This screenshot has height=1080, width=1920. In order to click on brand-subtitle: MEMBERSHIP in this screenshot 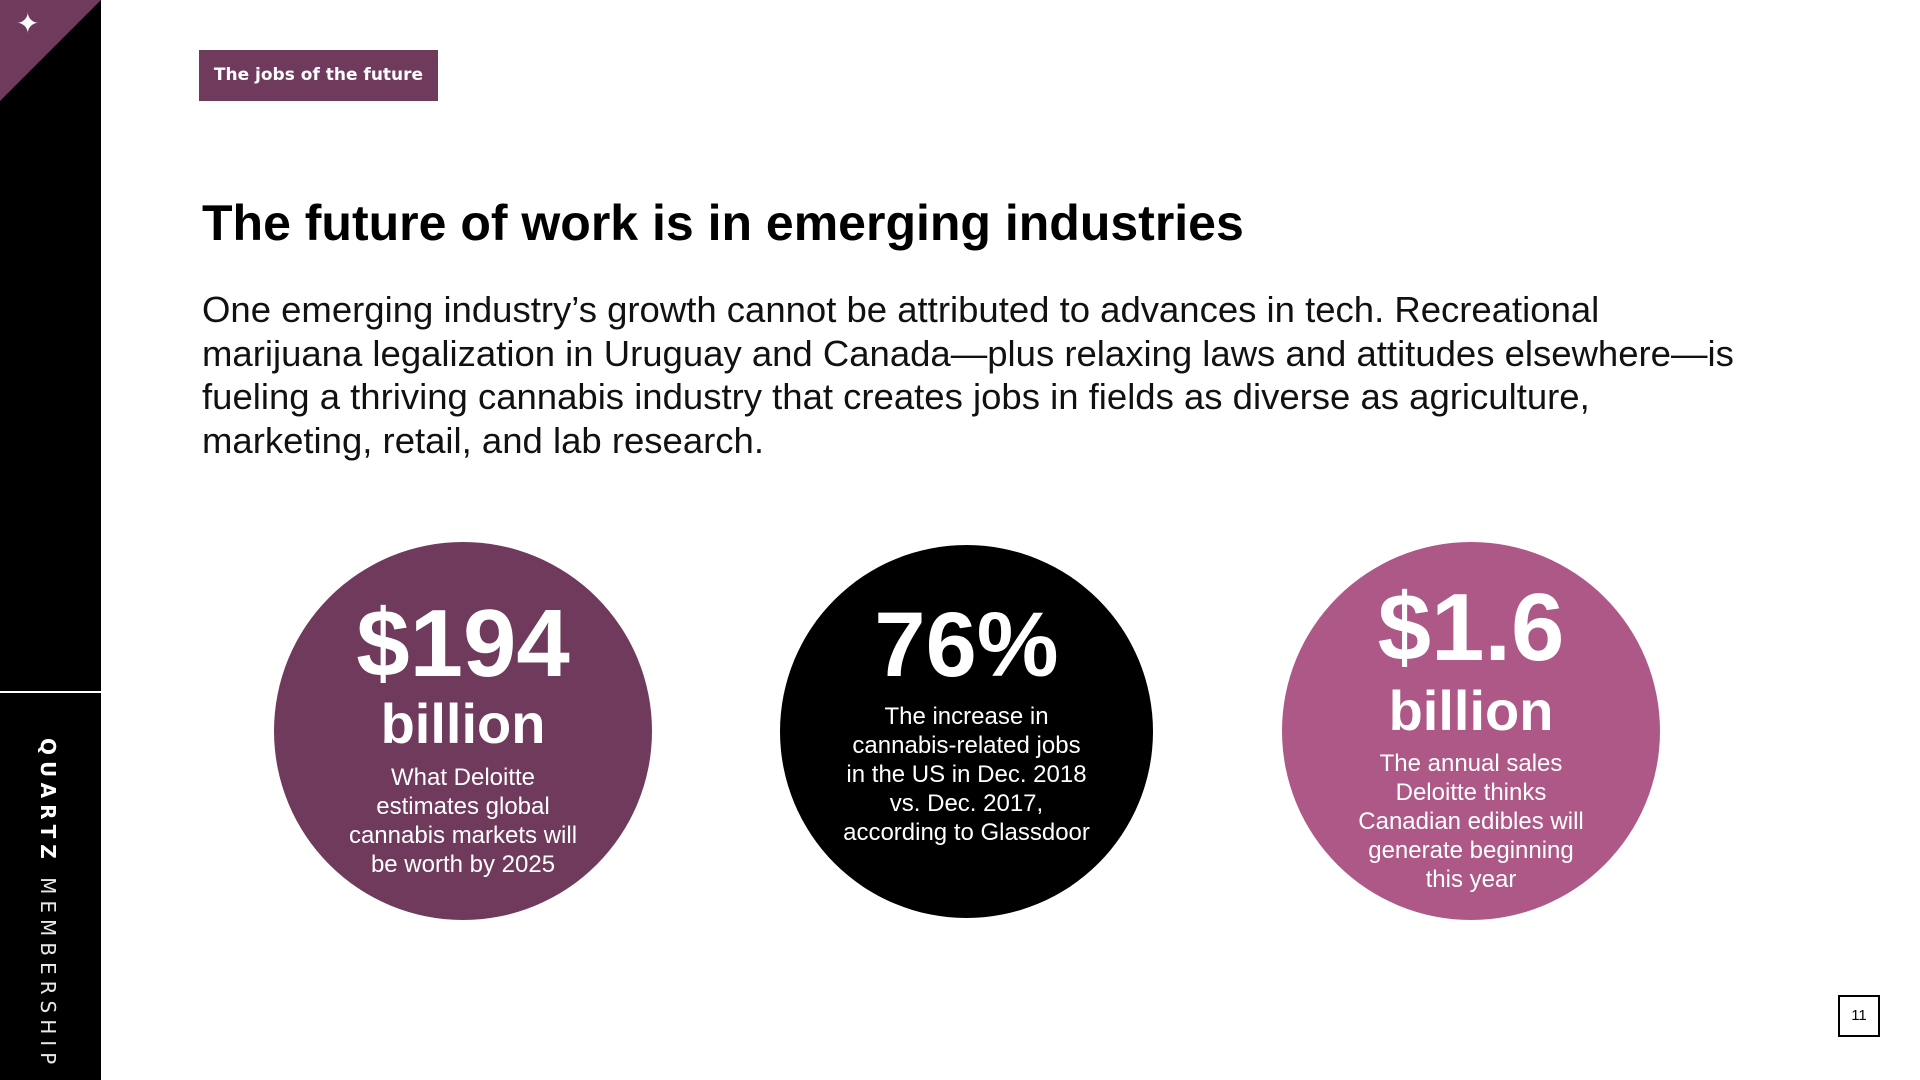, I will do `click(48, 974)`.